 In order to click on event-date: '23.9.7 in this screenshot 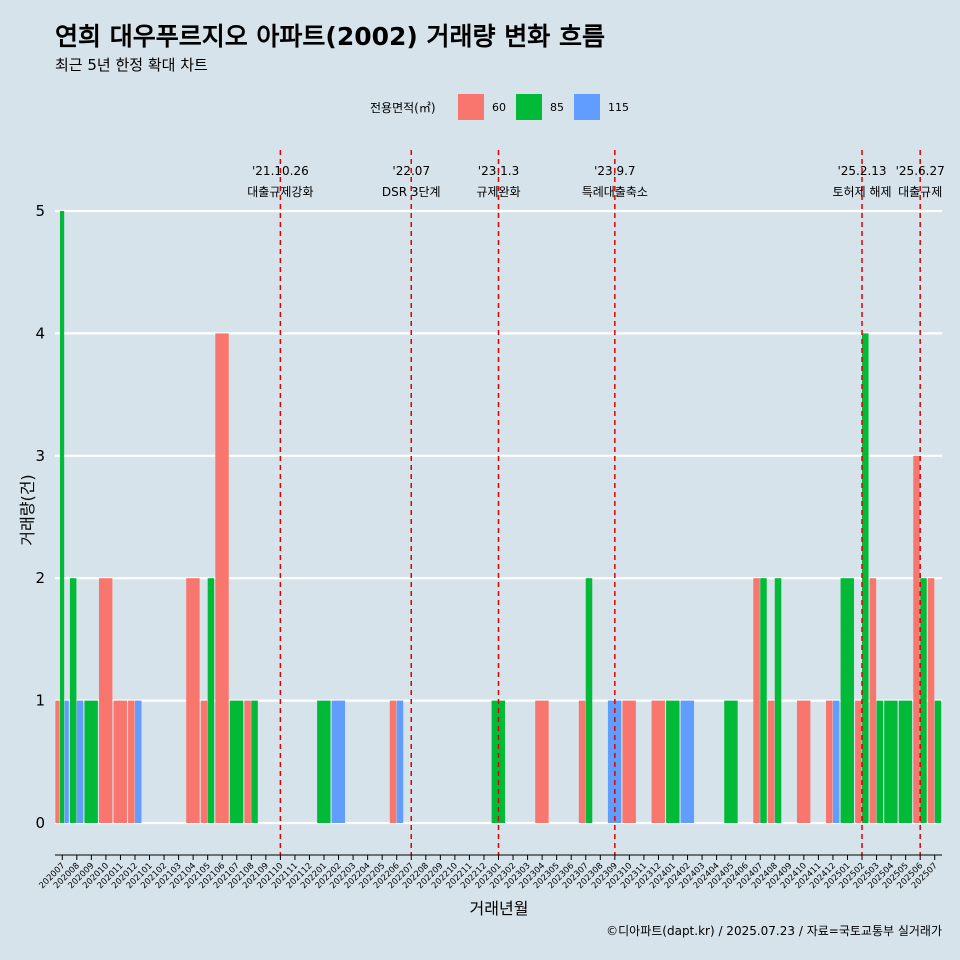, I will do `click(614, 171)`.